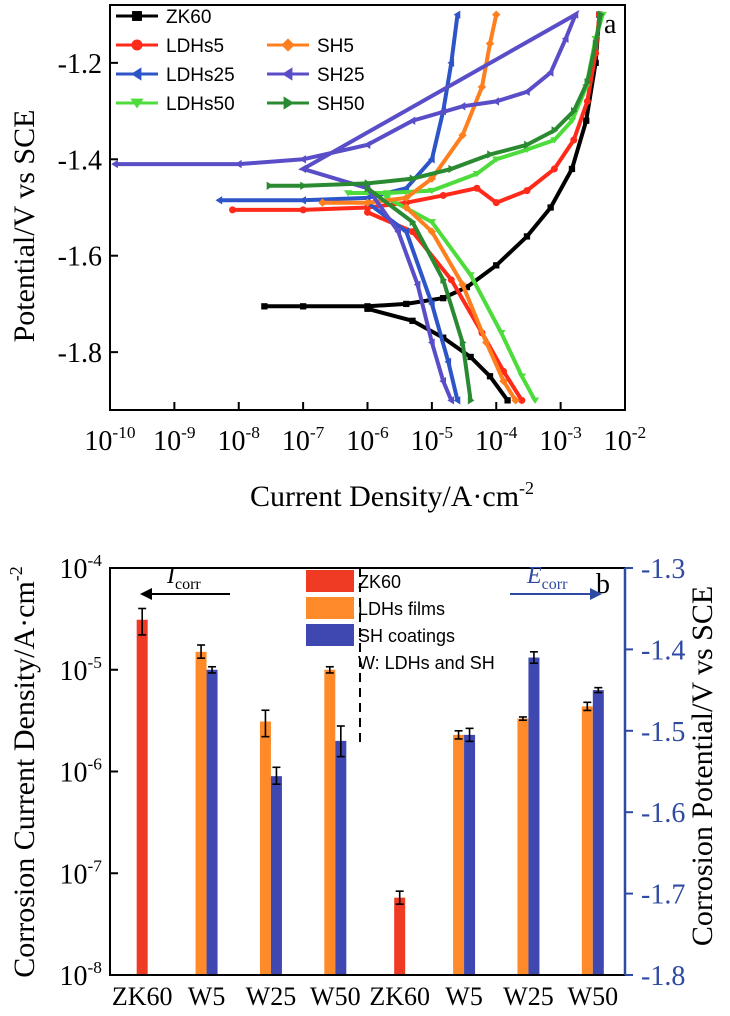 Image resolution: width=730 pixels, height=1016 pixels. I want to click on series-sh5, so click(419, 207).